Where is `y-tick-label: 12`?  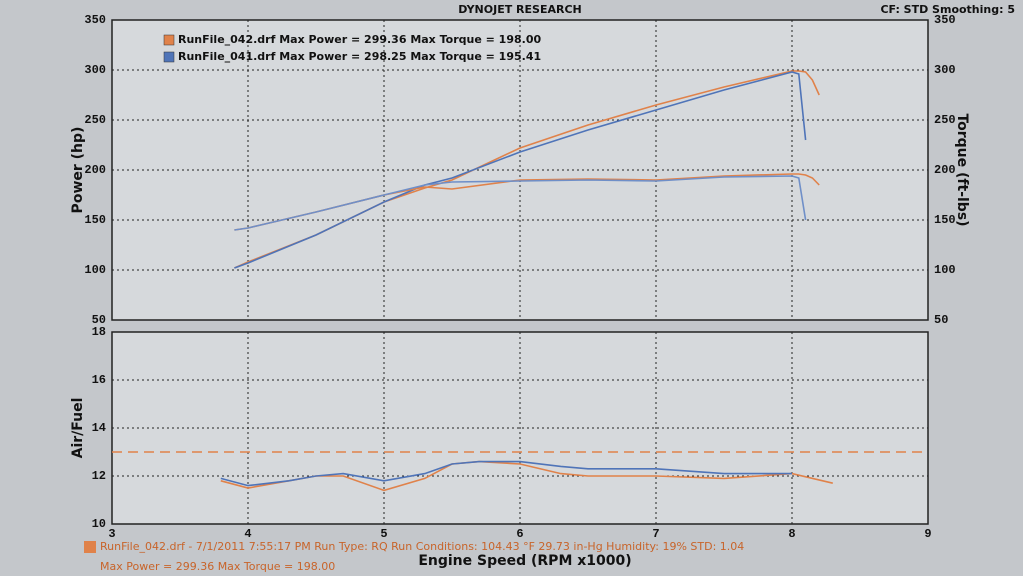 y-tick-label: 12 is located at coordinates (99, 476).